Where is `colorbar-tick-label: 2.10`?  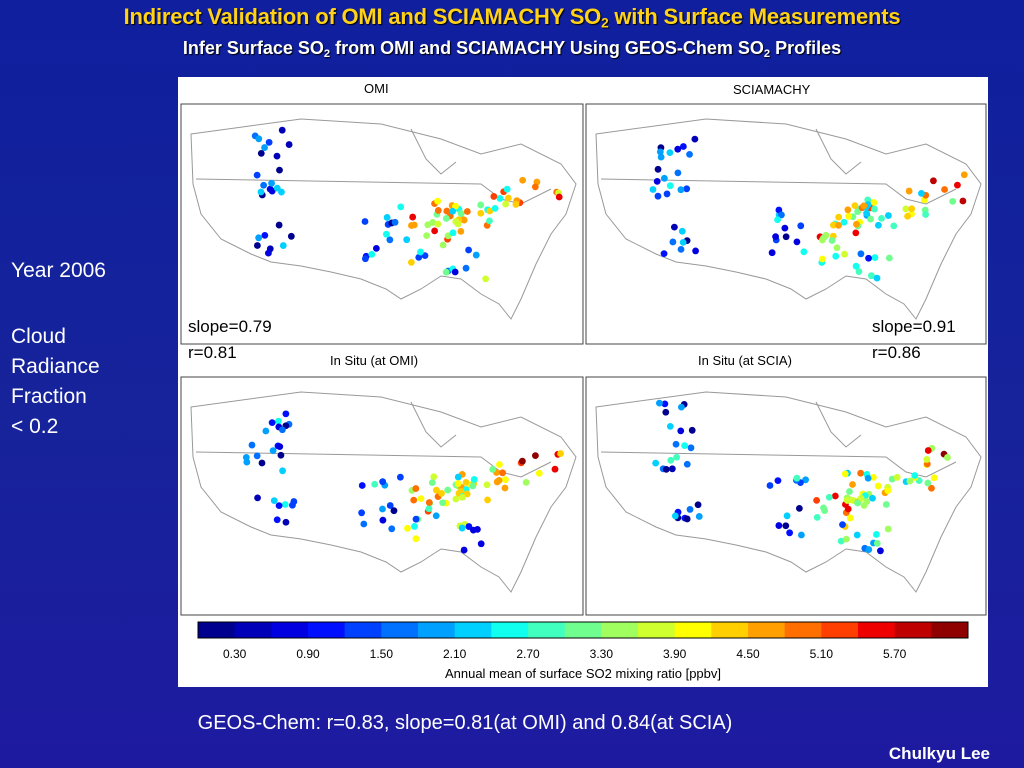 colorbar-tick-label: 2.10 is located at coordinates (454, 654).